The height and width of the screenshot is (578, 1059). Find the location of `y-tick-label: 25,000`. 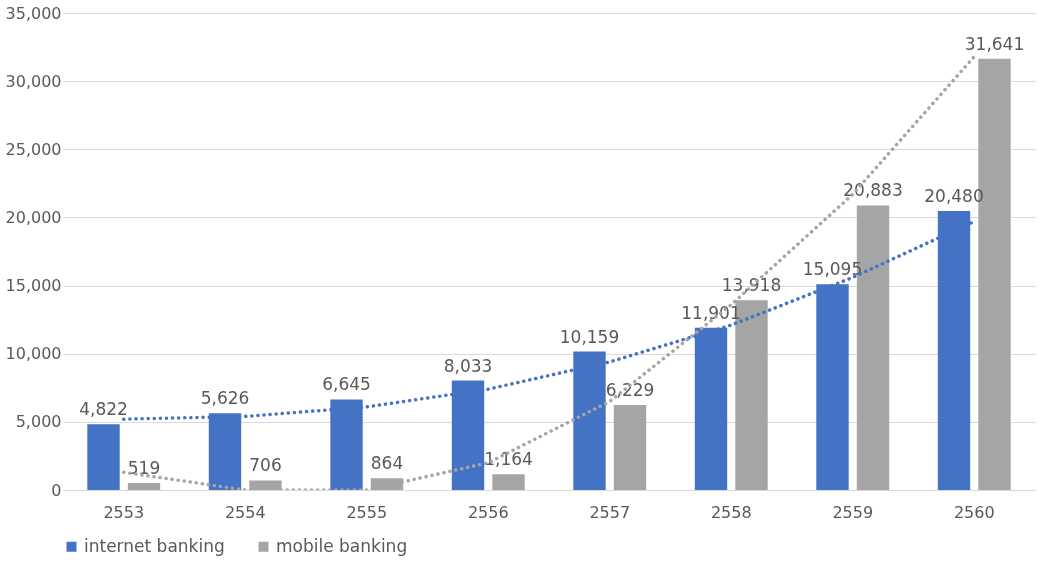

y-tick-label: 25,000 is located at coordinates (33, 149).